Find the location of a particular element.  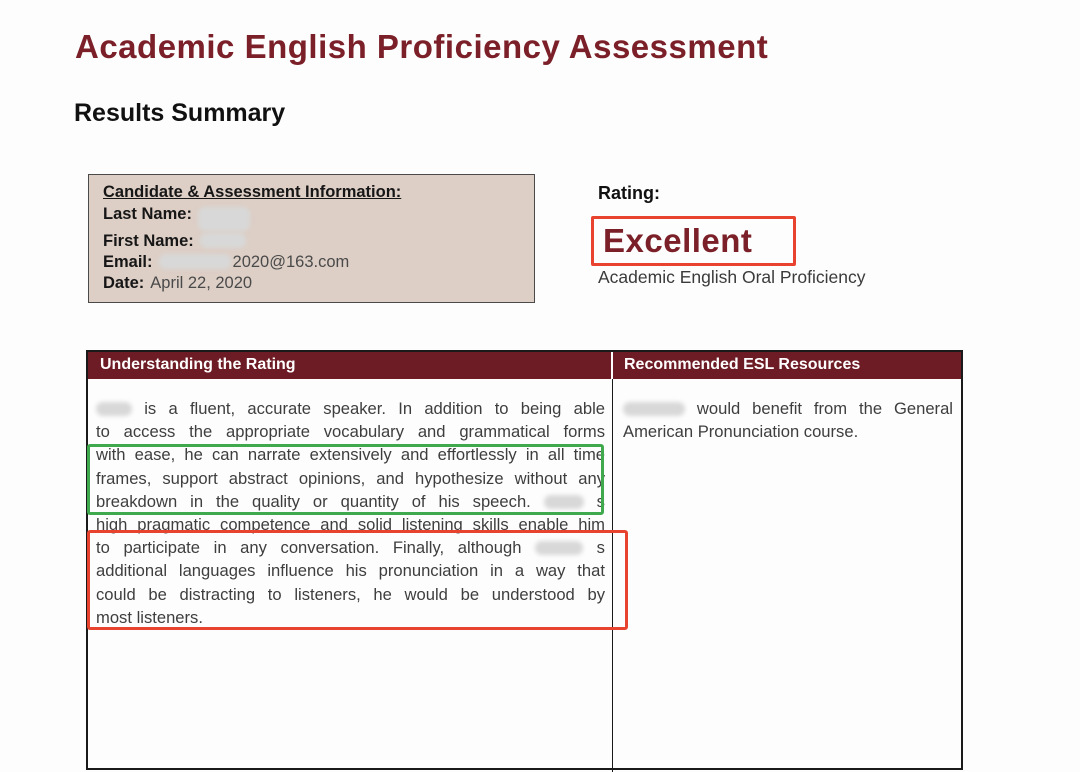

text-line: most listeners. is located at coordinates (149, 617).